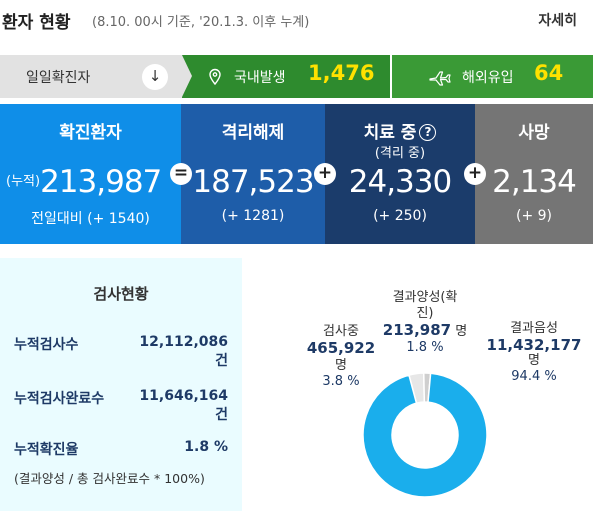  I want to click on chart-value-label: 11,432,177, so click(534, 345).